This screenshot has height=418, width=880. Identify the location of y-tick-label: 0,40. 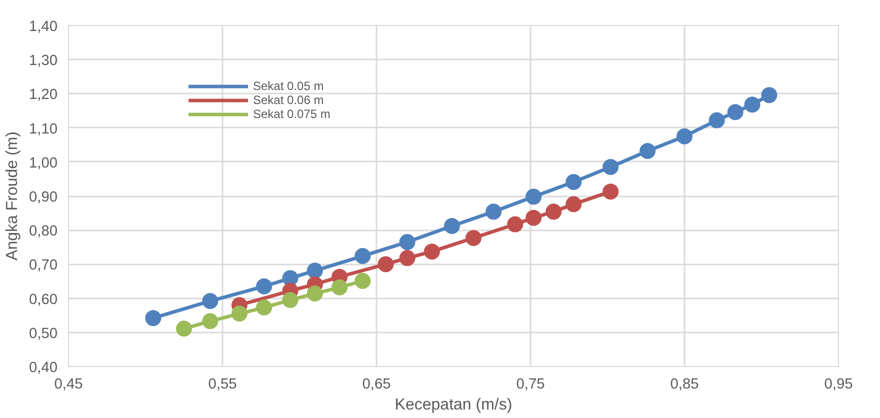
(43, 368).